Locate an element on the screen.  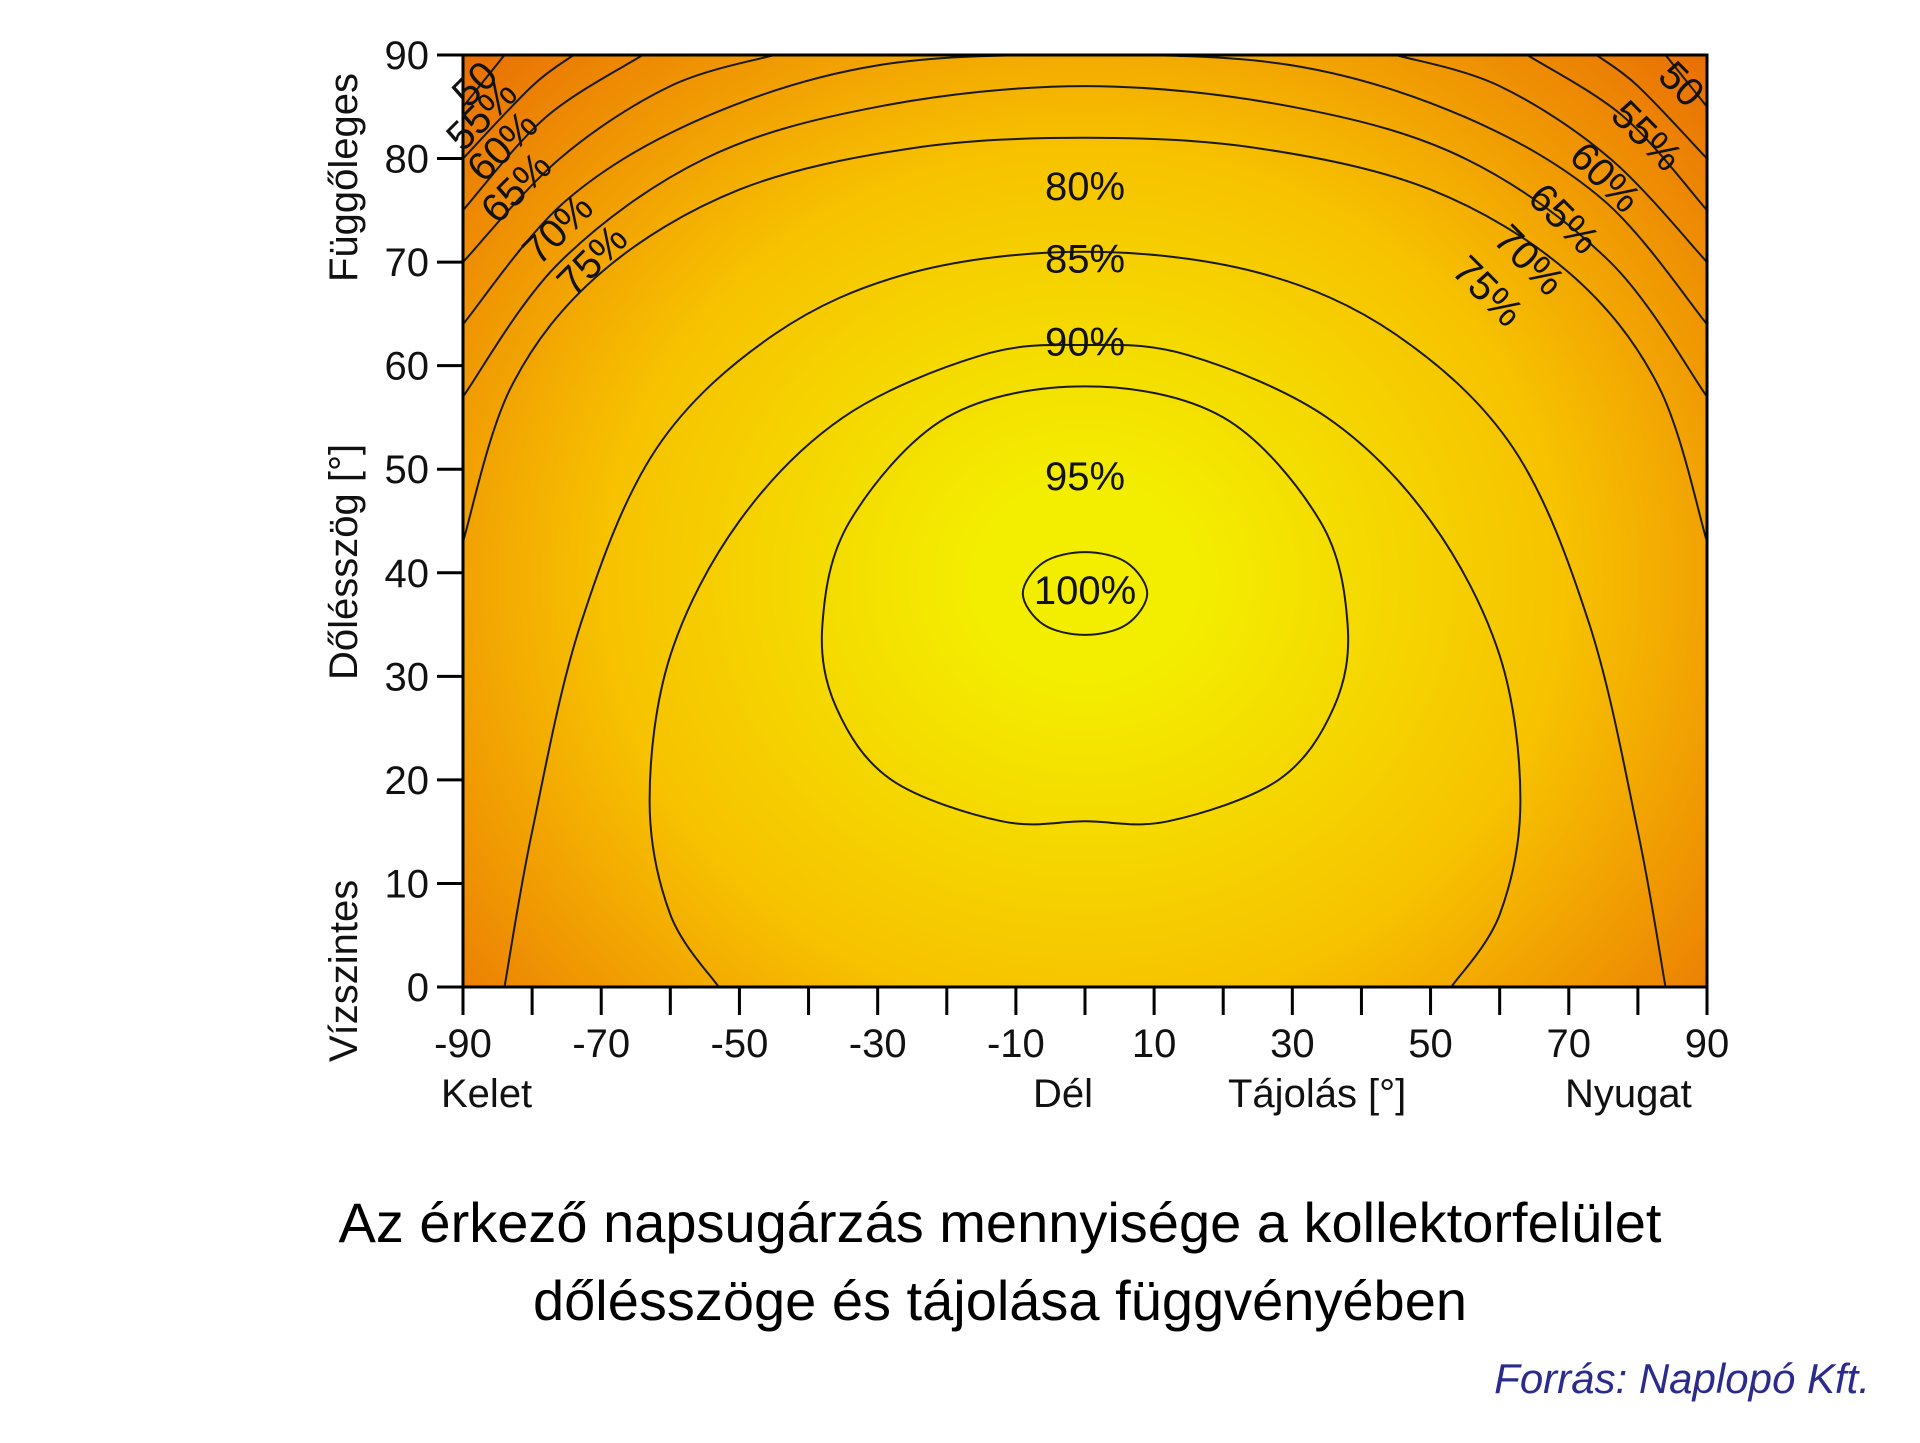
x-tick-label: -10 is located at coordinates (1016, 1044).